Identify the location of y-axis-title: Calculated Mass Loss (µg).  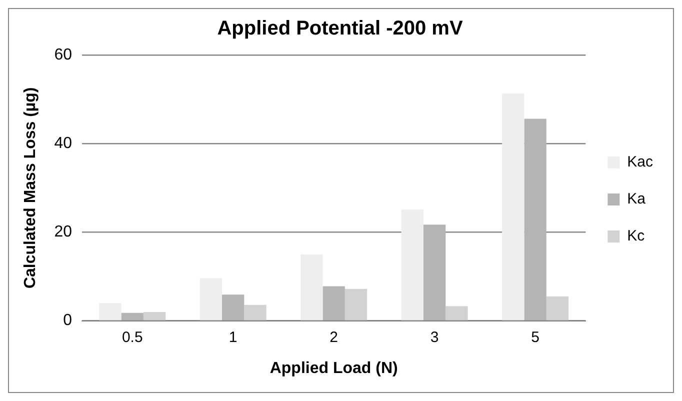
(31, 188).